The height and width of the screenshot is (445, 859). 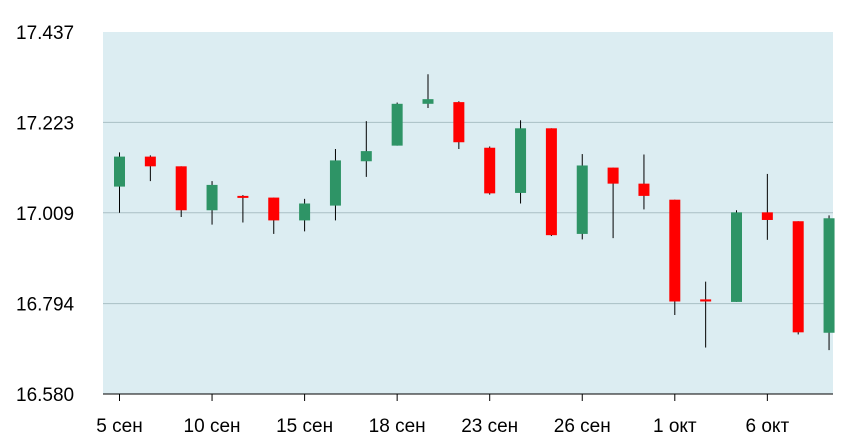 I want to click on x-tick-label: 15 сен, so click(x=304, y=426).